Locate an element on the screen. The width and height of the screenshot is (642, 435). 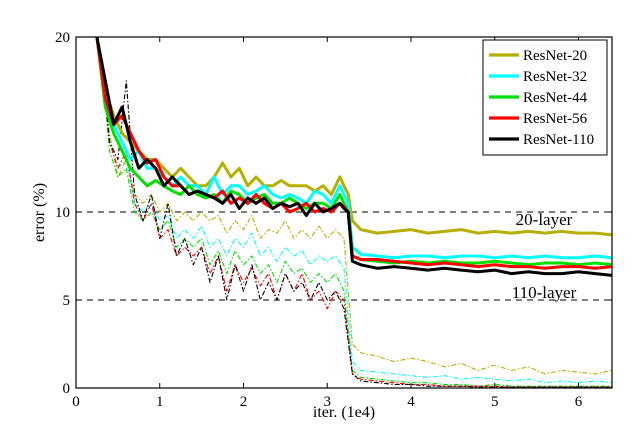
annotation-20-layer: 20-layer is located at coordinates (544, 219).